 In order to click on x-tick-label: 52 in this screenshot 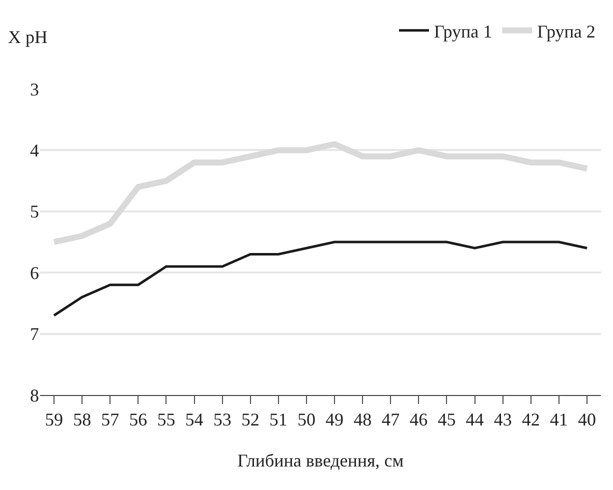, I will do `click(250, 420)`.